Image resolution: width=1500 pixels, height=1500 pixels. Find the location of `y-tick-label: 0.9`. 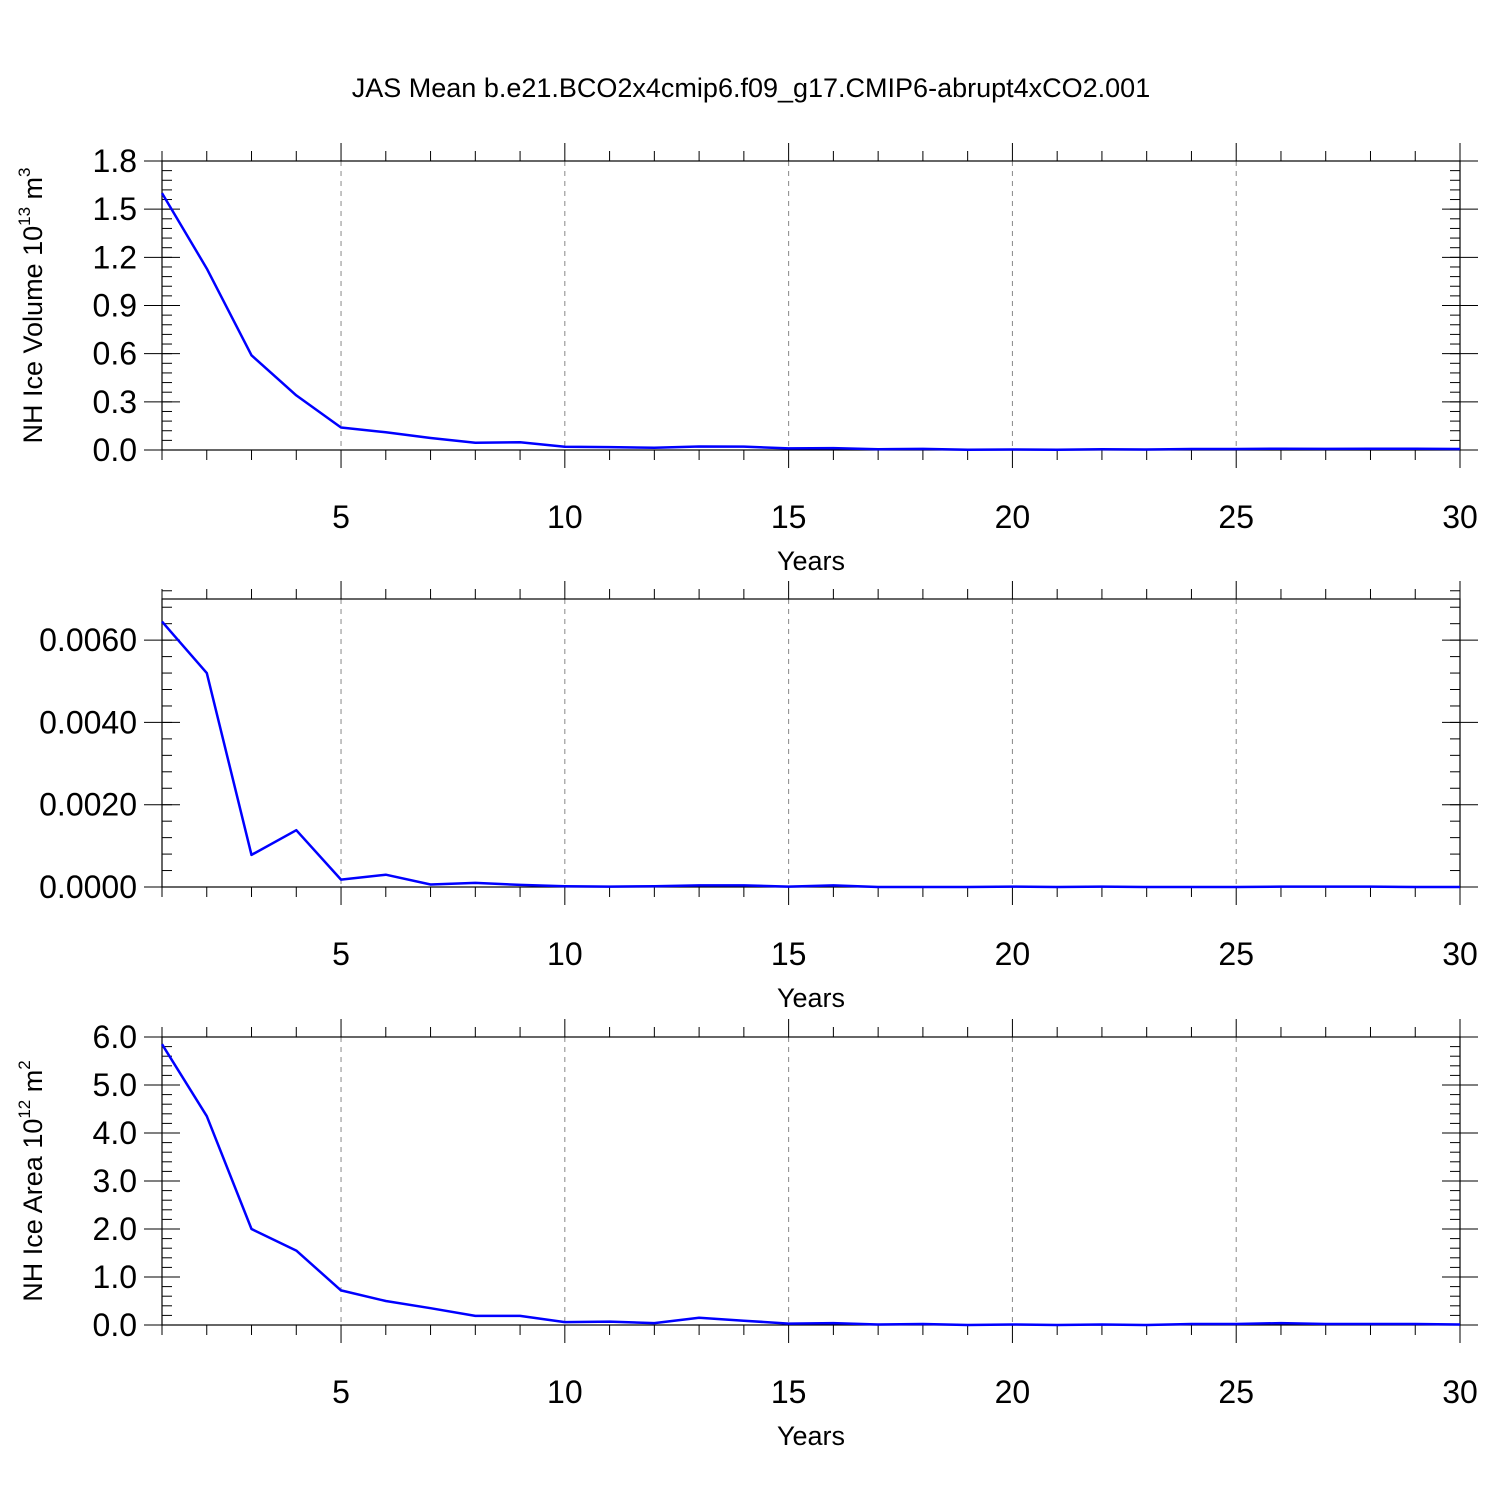

y-tick-label: 0.9 is located at coordinates (115, 306).